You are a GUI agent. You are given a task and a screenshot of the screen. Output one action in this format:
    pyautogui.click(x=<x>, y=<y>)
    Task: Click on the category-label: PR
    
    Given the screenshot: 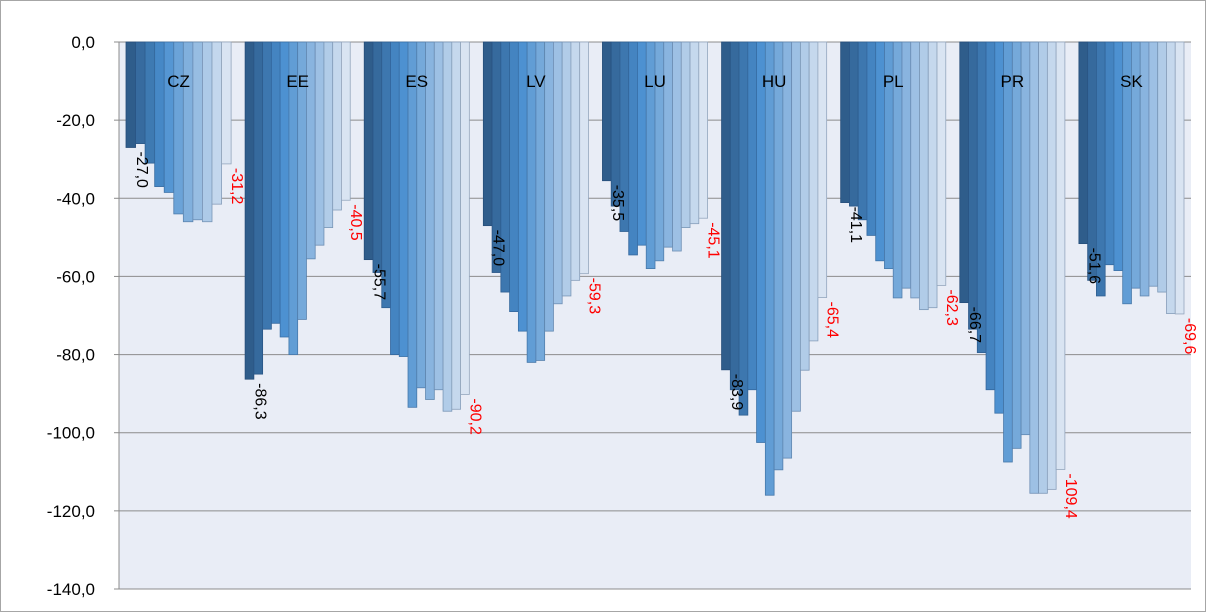 What is the action you would take?
    pyautogui.click(x=1013, y=81)
    